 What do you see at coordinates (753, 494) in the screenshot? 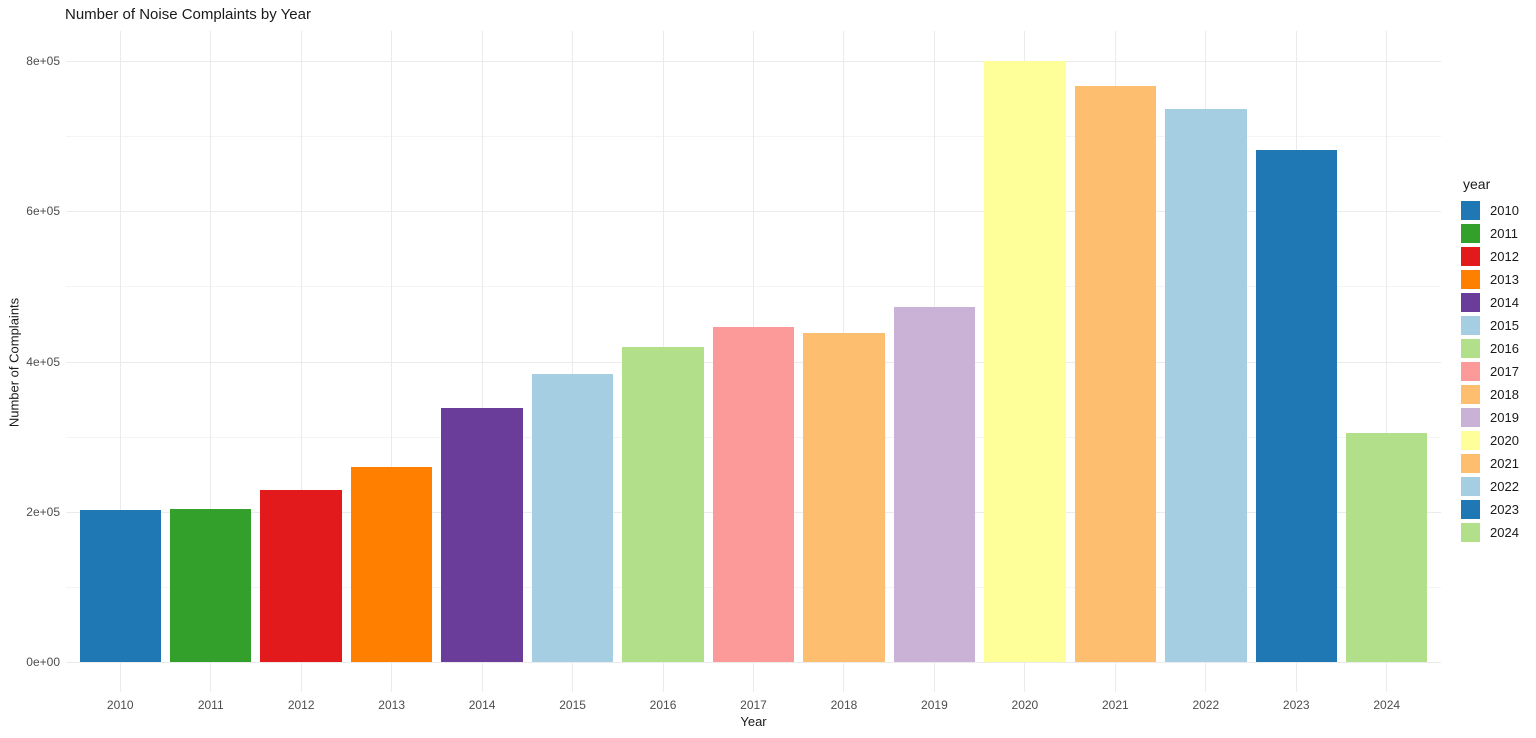
I see `bar-2017` at bounding box center [753, 494].